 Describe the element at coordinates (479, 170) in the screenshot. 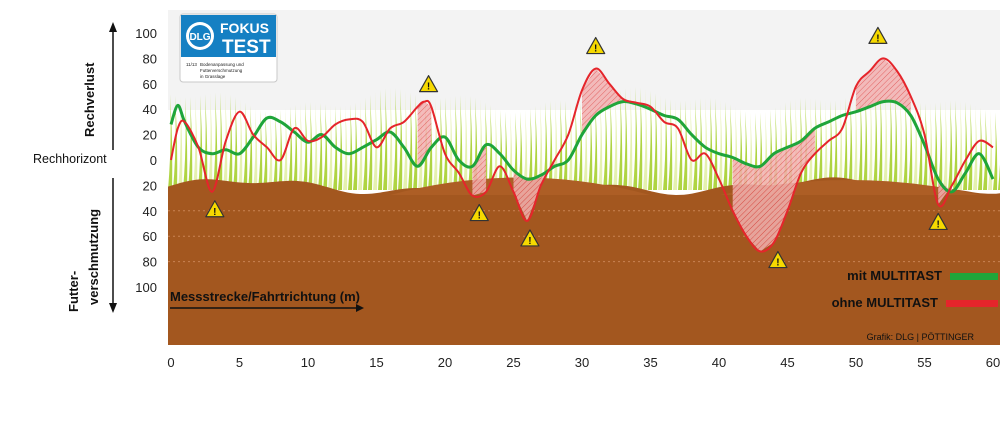

I see `deviation-area` at that location.